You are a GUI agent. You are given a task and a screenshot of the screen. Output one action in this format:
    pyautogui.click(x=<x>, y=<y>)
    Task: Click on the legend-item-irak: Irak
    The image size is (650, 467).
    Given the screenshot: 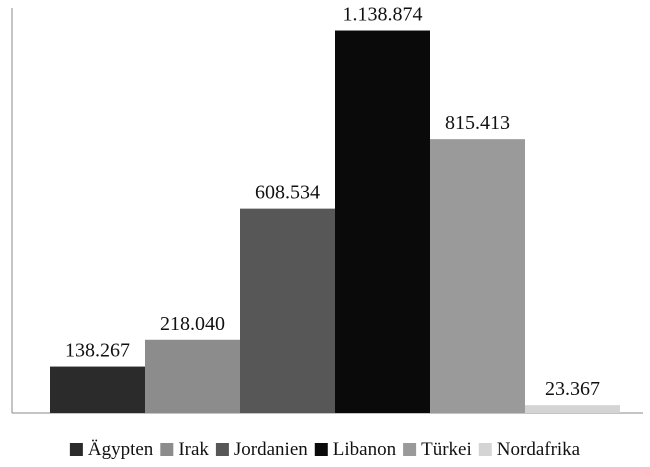 What is the action you would take?
    pyautogui.click(x=184, y=449)
    